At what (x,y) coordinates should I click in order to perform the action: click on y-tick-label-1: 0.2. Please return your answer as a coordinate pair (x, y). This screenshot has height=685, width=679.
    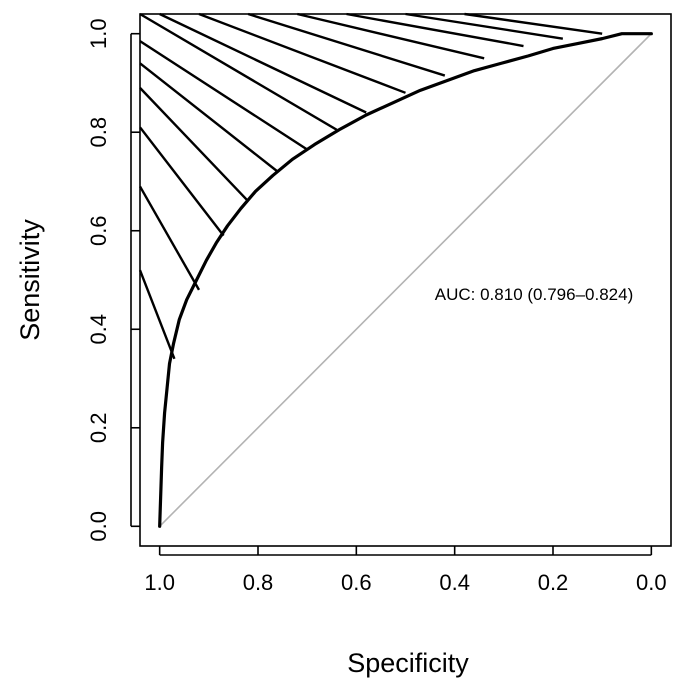
    Looking at the image, I should click on (98, 427).